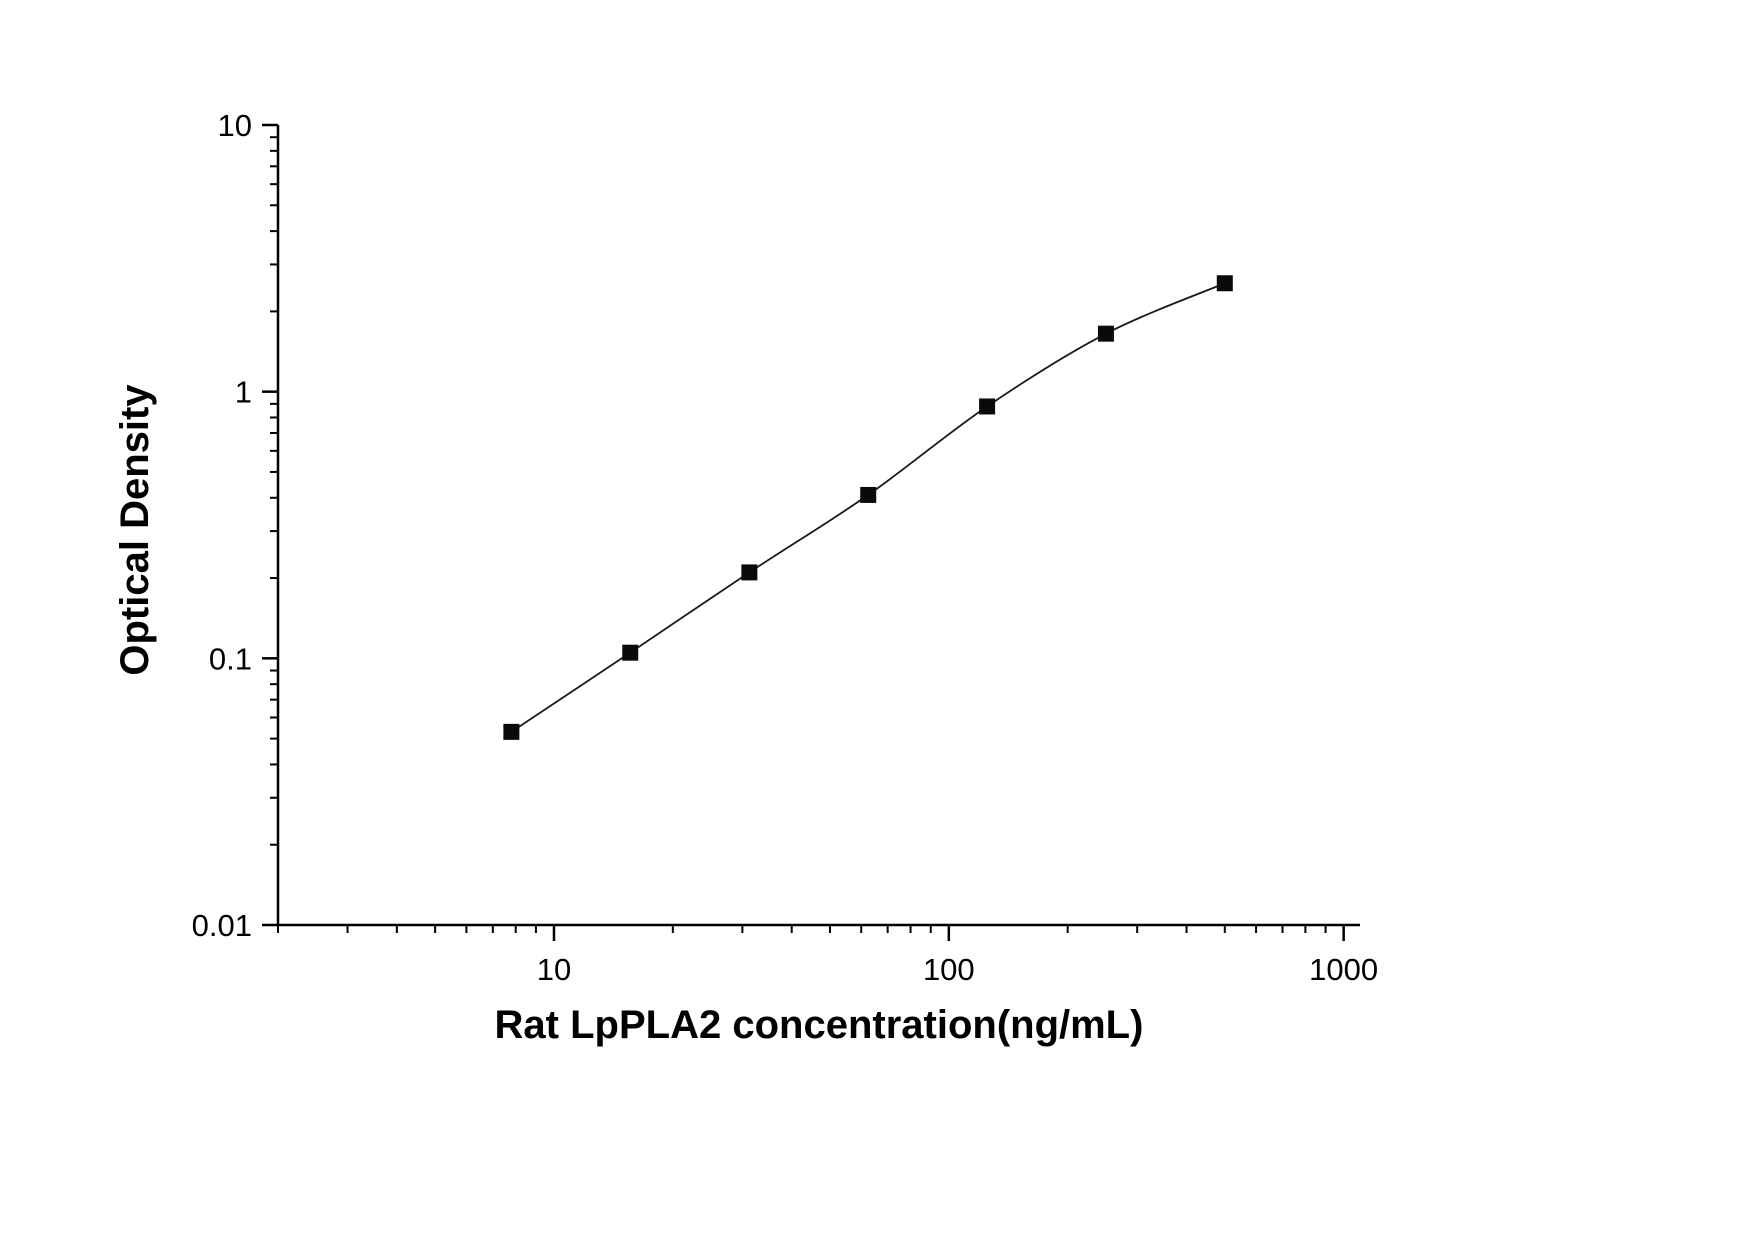 This screenshot has width=1755, height=1240. Describe the element at coordinates (235, 525) in the screenshot. I see `y-axis: 0.01 0.1 1 10` at that location.